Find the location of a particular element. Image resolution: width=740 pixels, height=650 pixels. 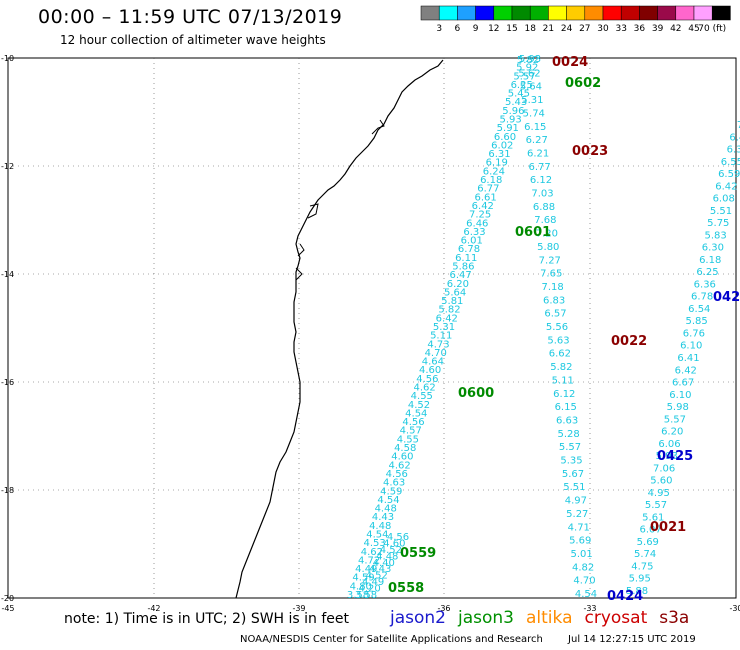

wave-height-value: 5.81 is located at coordinates (452, 301).